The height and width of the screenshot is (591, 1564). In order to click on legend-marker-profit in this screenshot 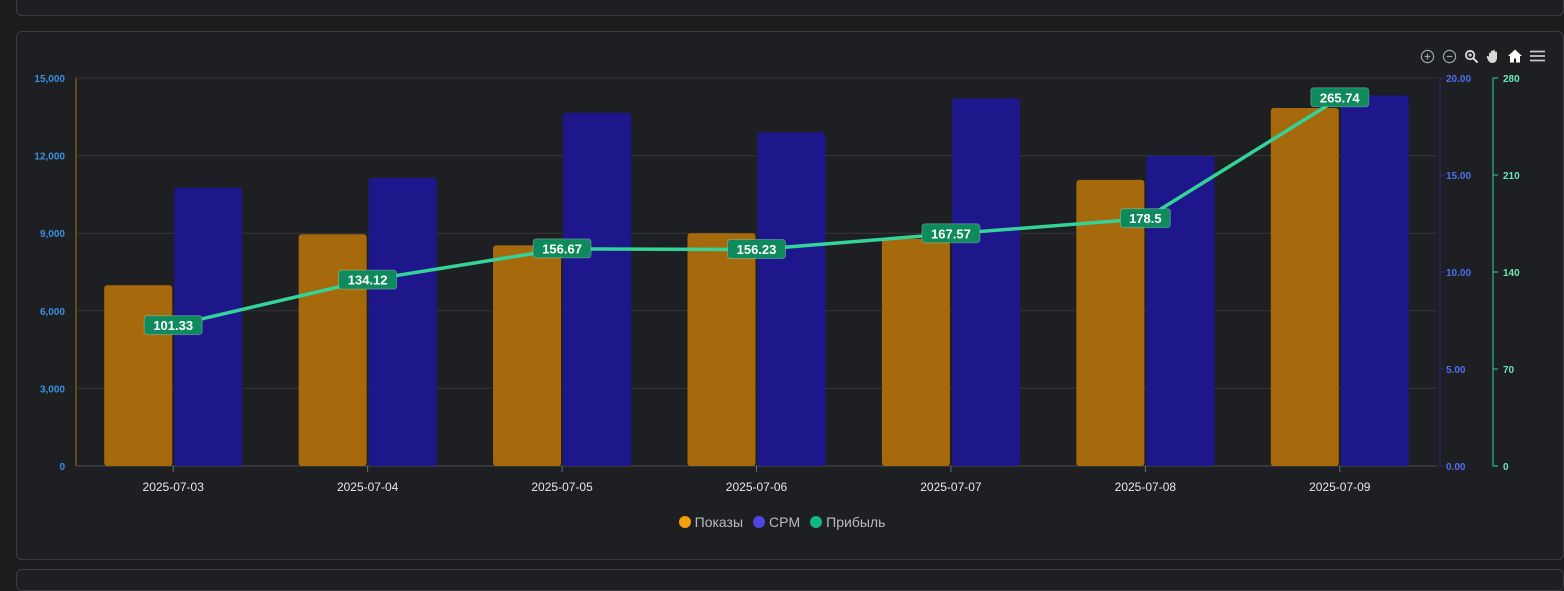, I will do `click(816, 522)`.